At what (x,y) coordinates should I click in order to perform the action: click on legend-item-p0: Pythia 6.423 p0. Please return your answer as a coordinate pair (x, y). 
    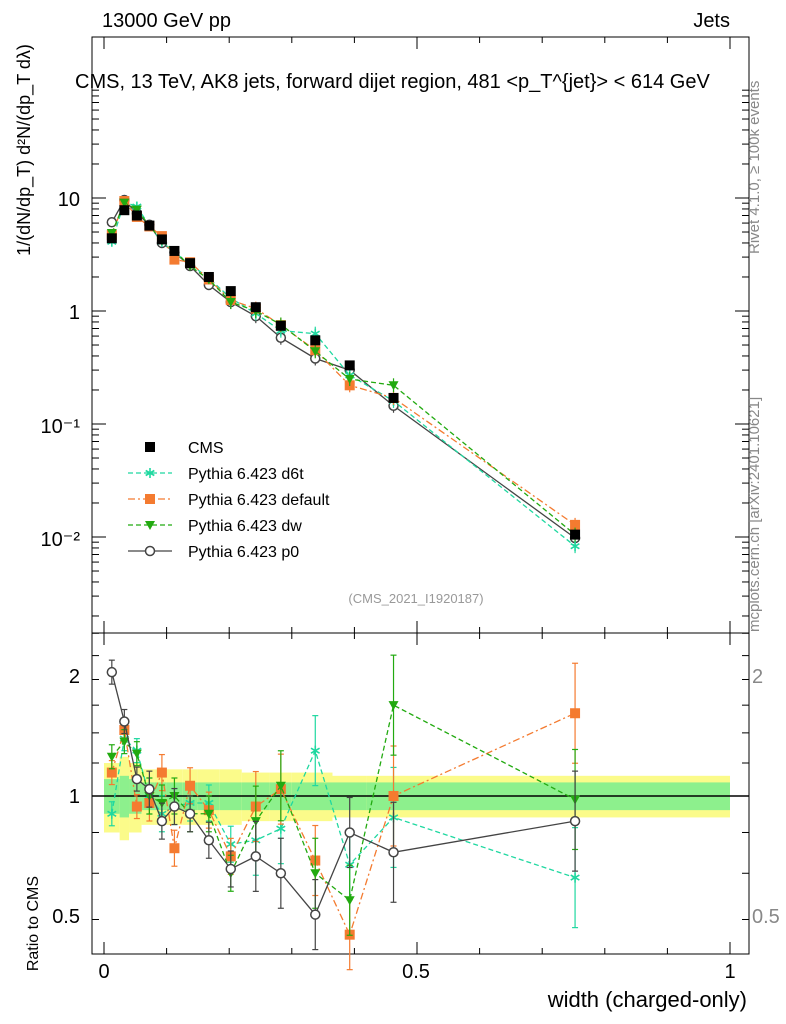
    Looking at the image, I should click on (213, 552).